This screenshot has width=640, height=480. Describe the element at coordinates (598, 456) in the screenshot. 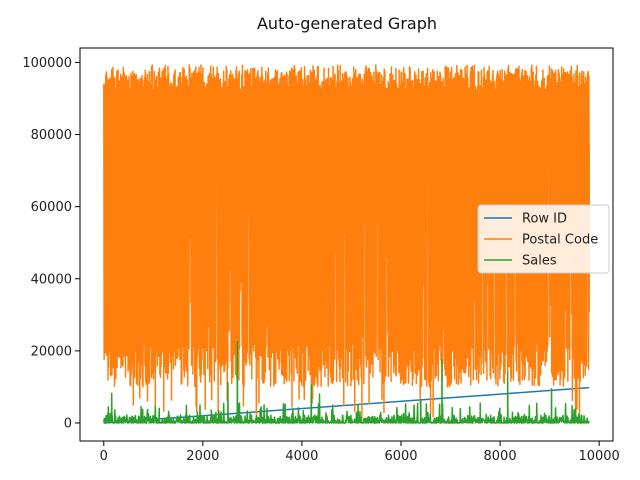

I see `x-tick-label: 10000` at that location.